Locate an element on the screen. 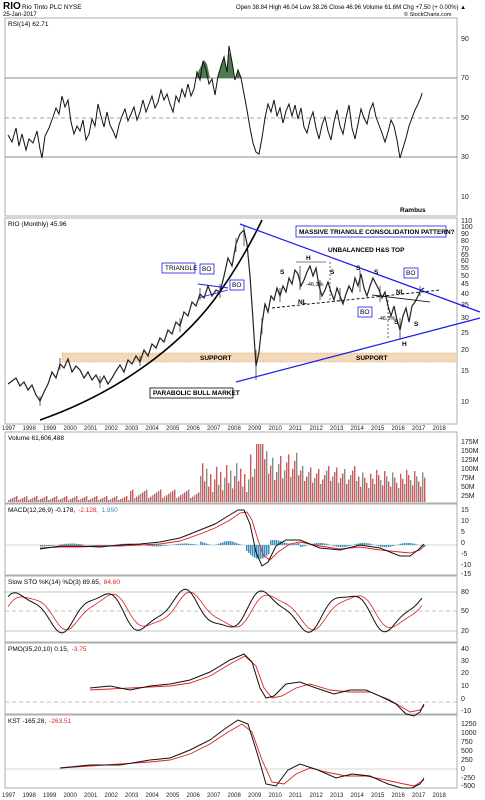  pmo-line is located at coordinates (257, 685).